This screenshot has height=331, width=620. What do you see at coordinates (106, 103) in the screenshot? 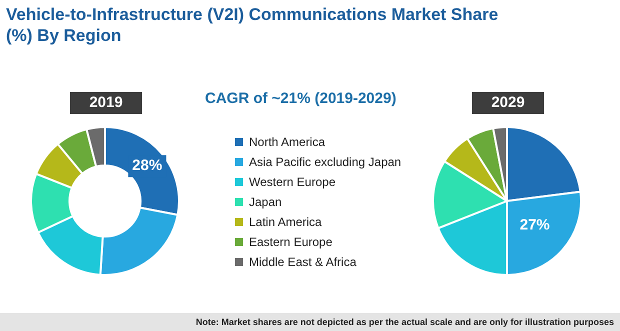
I see `slice-label: 2019` at bounding box center [106, 103].